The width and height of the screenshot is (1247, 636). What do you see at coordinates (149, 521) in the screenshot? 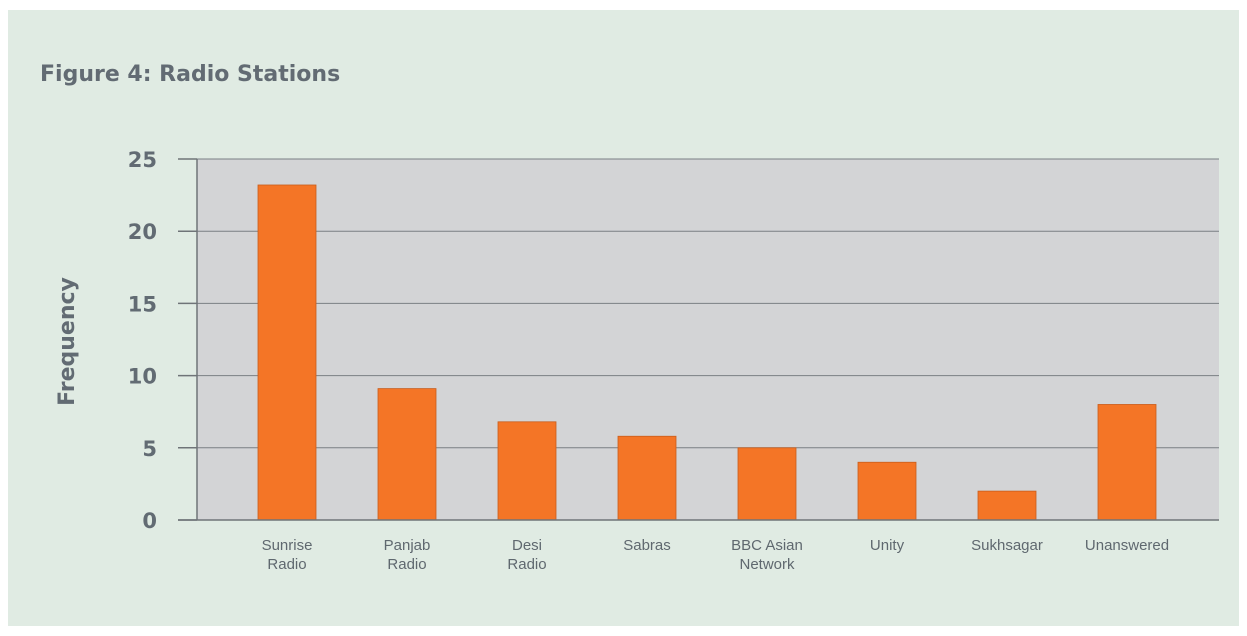
I see `y-tick-label: 0` at bounding box center [149, 521].